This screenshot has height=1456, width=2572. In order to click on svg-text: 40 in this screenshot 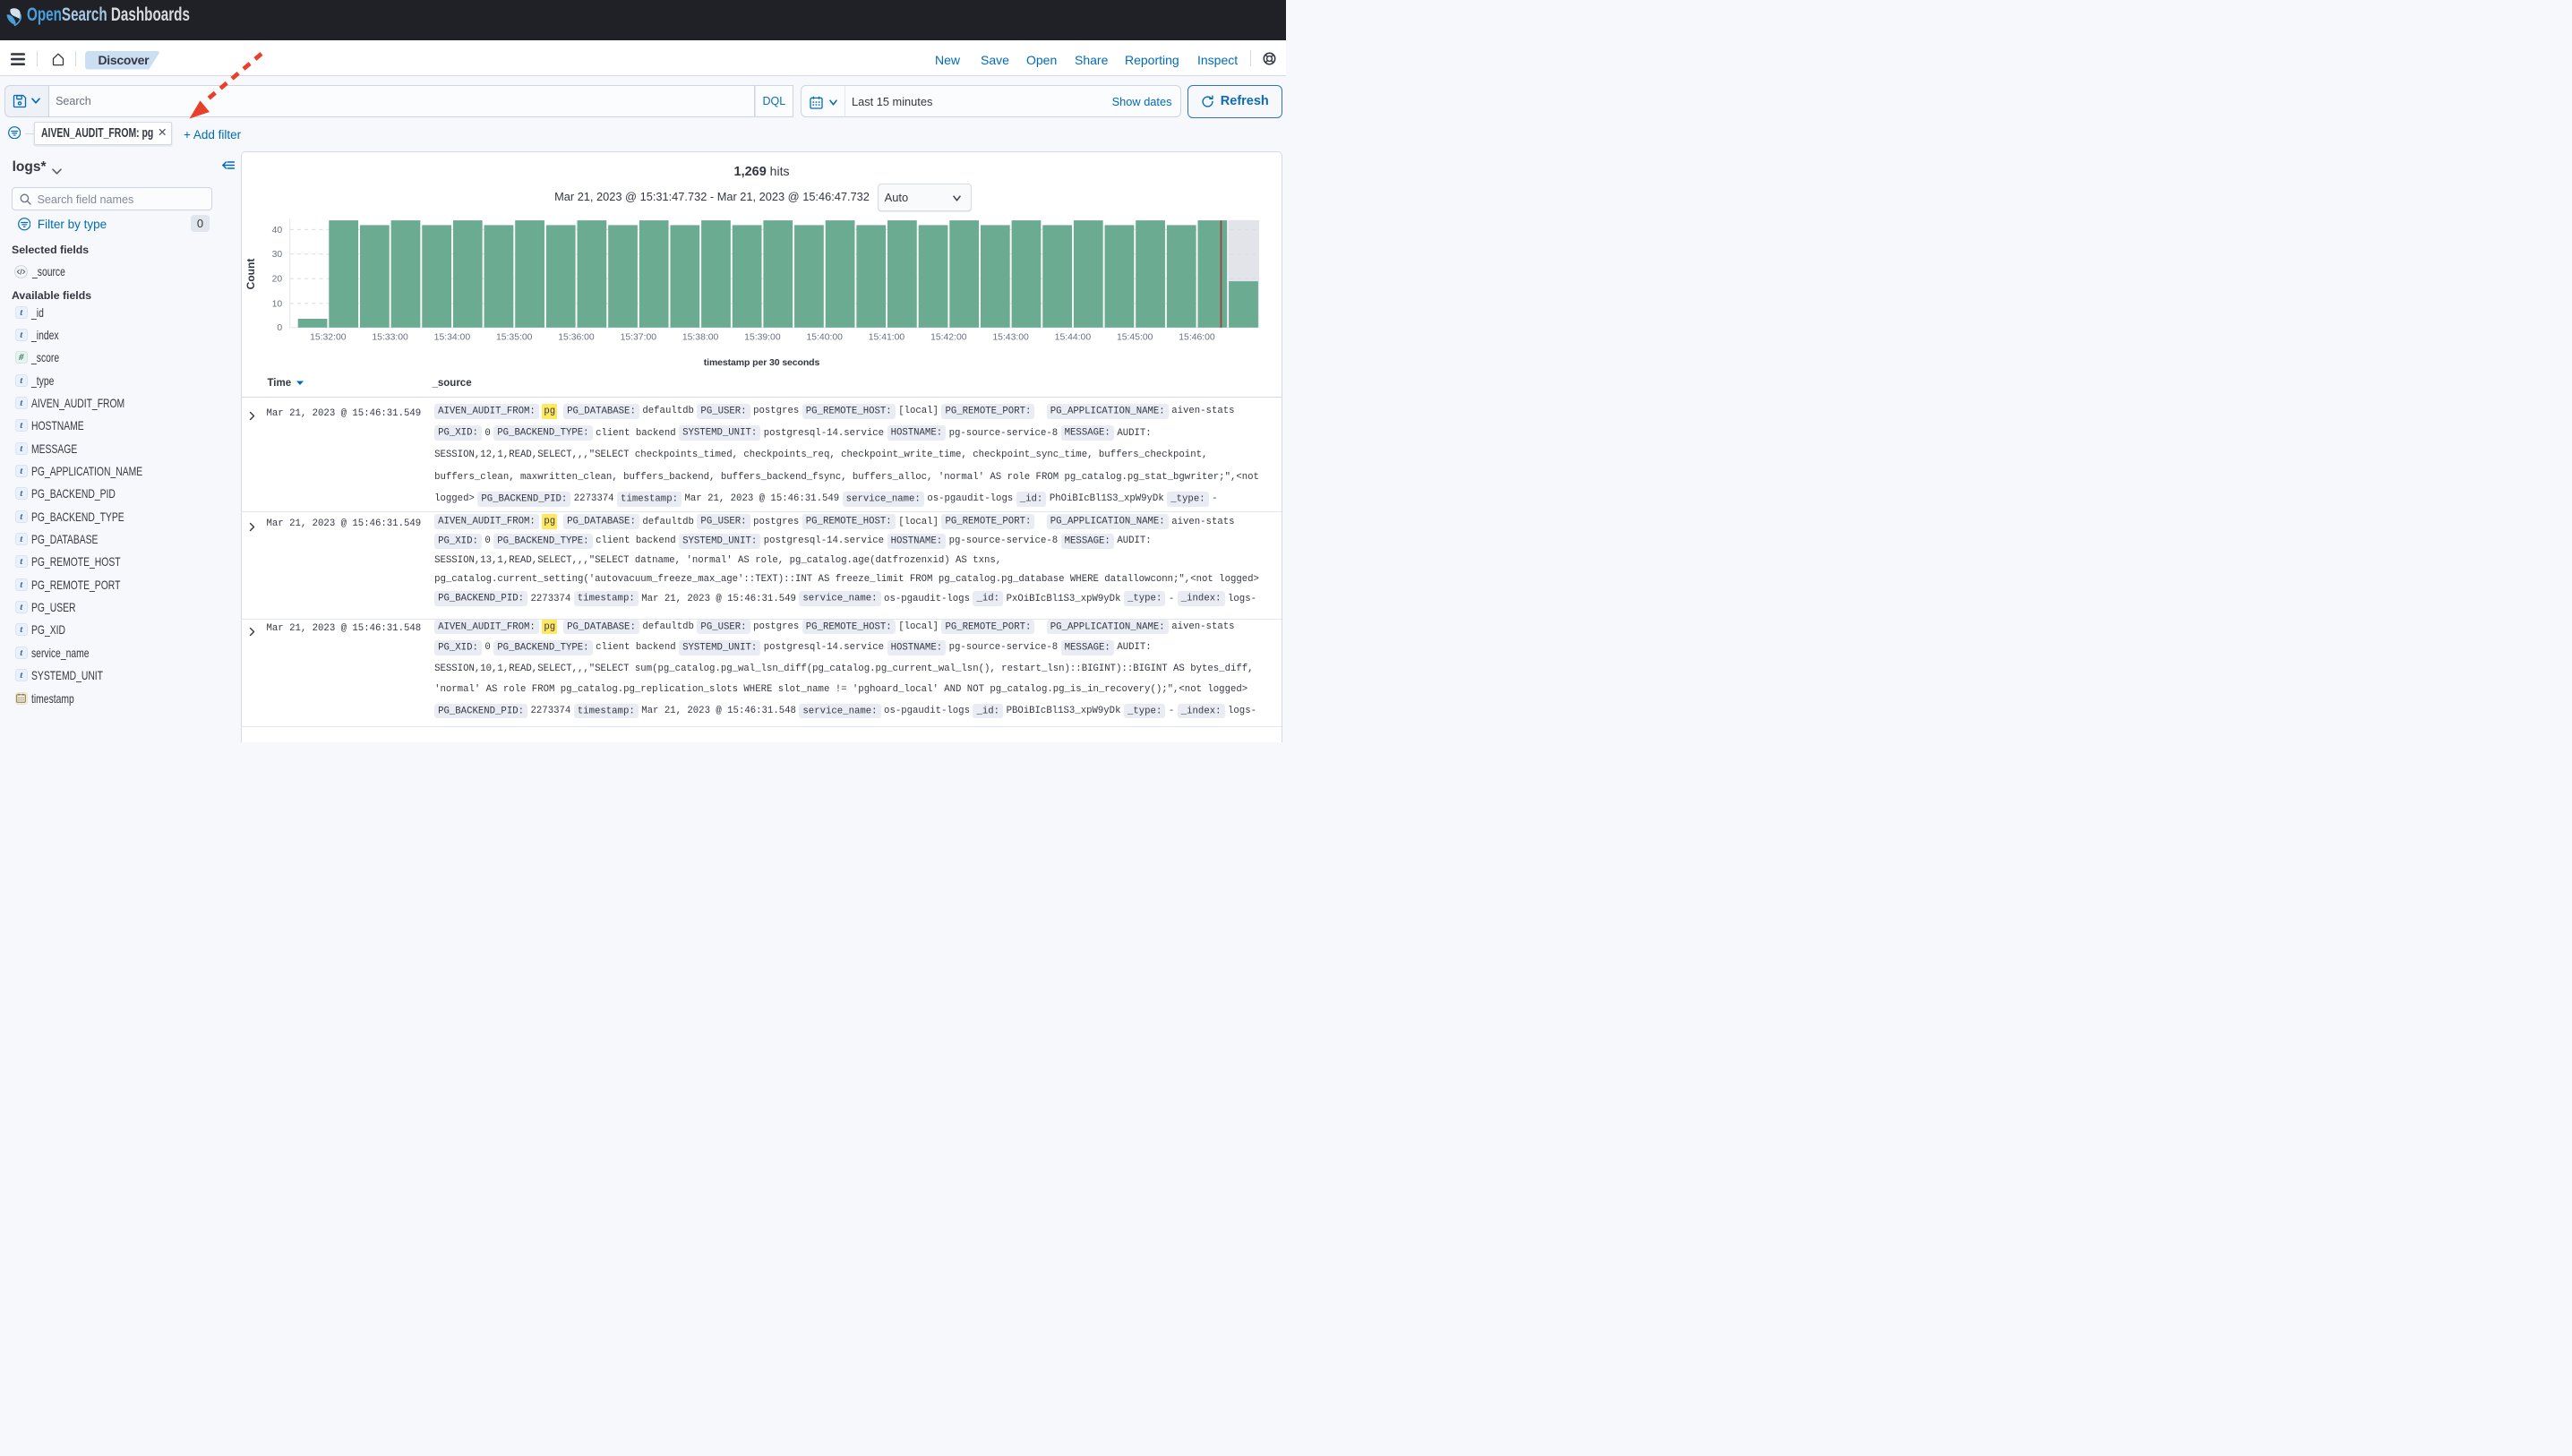, I will do `click(278, 231)`.